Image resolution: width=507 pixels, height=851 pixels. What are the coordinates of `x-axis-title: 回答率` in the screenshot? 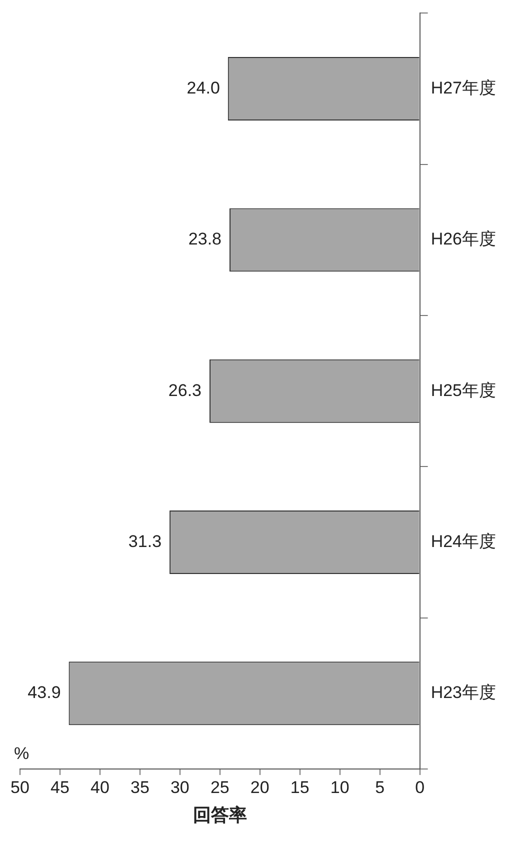 It's located at (219, 815).